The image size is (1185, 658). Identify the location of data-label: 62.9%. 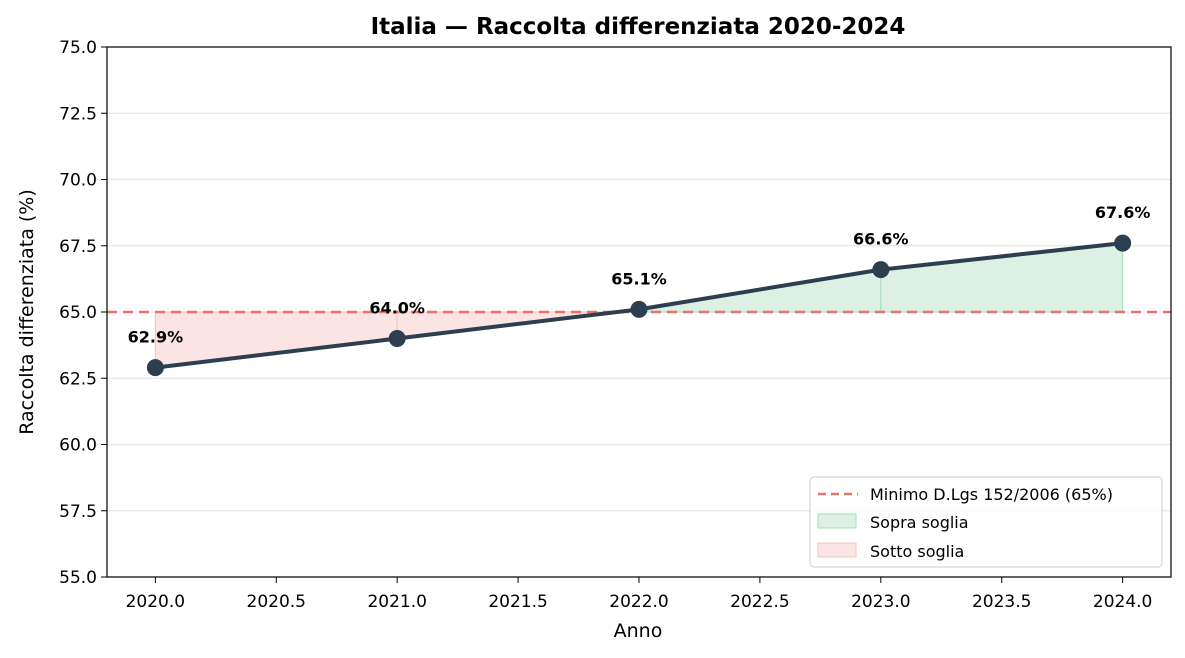
(156, 337).